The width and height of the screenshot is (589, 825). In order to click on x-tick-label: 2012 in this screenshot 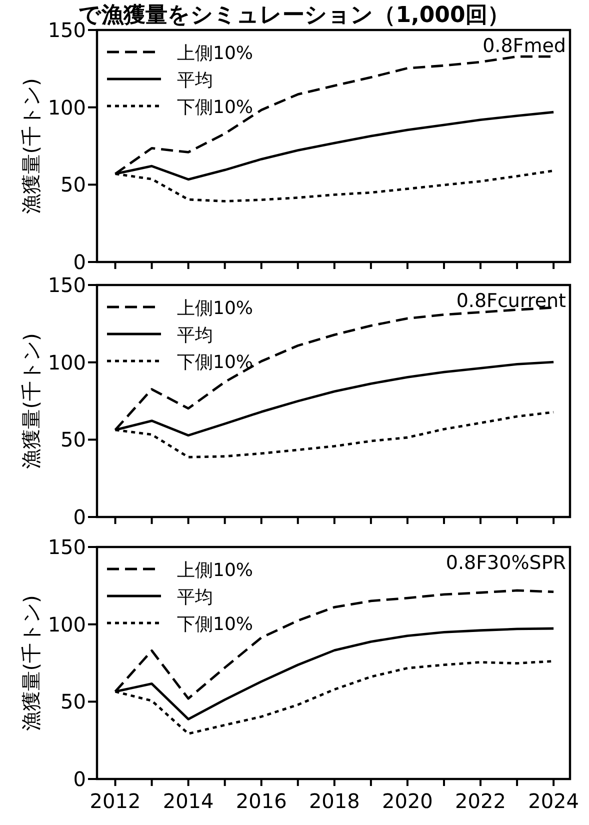, I will do `click(115, 801)`.